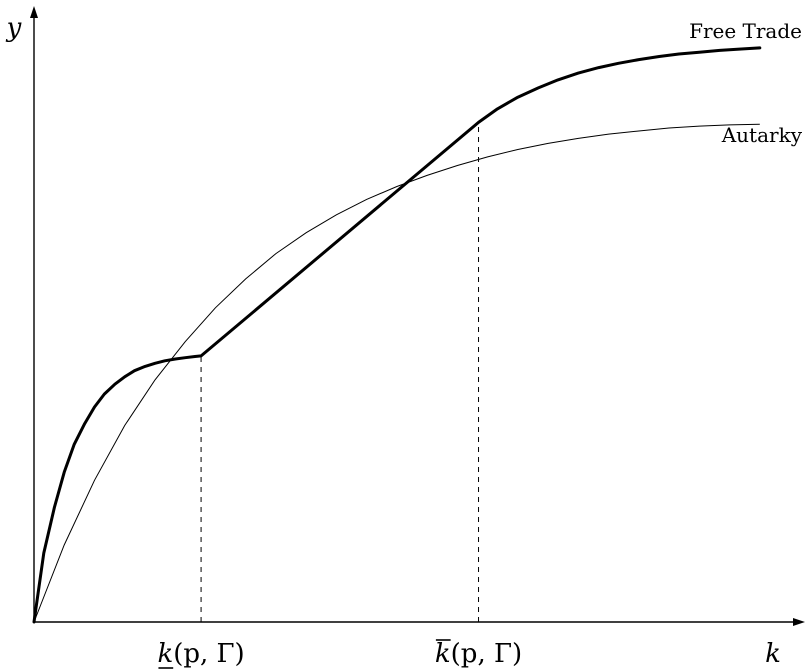 The width and height of the screenshot is (811, 670). What do you see at coordinates (487, 654) in the screenshot?
I see `tick-label-k-upper-args: (p, Γ)` at bounding box center [487, 654].